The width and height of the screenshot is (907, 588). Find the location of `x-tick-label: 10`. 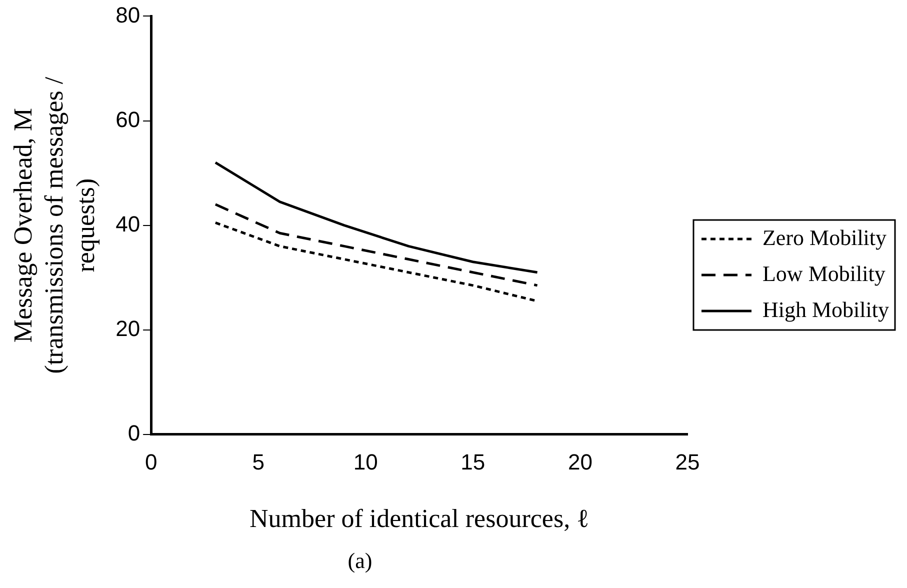

x-tick-label: 10 is located at coordinates (365, 462).